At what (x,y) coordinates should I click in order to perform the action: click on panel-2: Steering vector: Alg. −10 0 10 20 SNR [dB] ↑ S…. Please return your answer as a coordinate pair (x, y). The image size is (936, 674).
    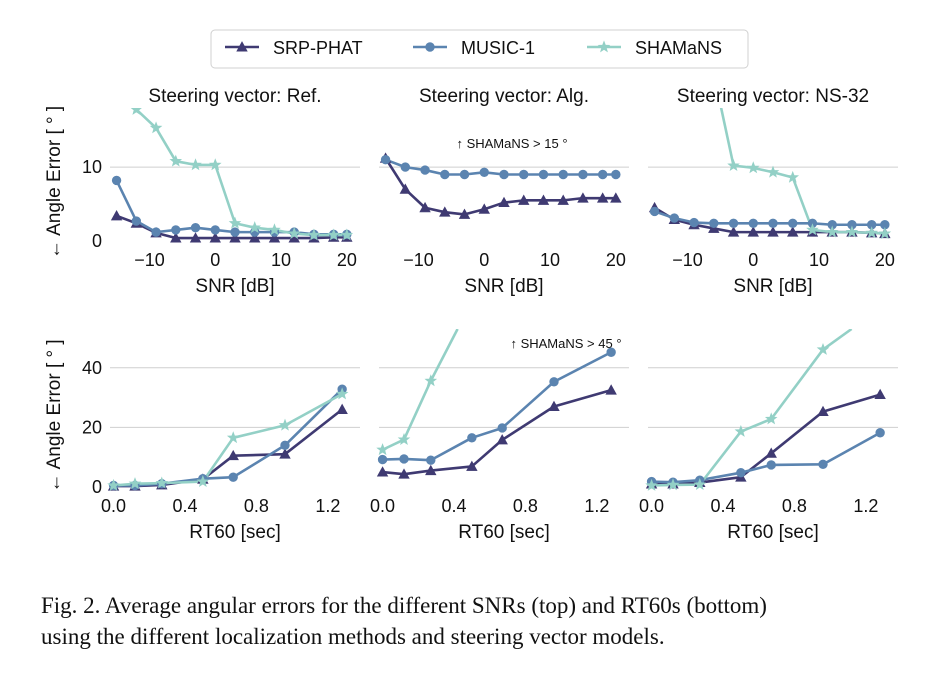
    Looking at the image, I should click on (504, 191).